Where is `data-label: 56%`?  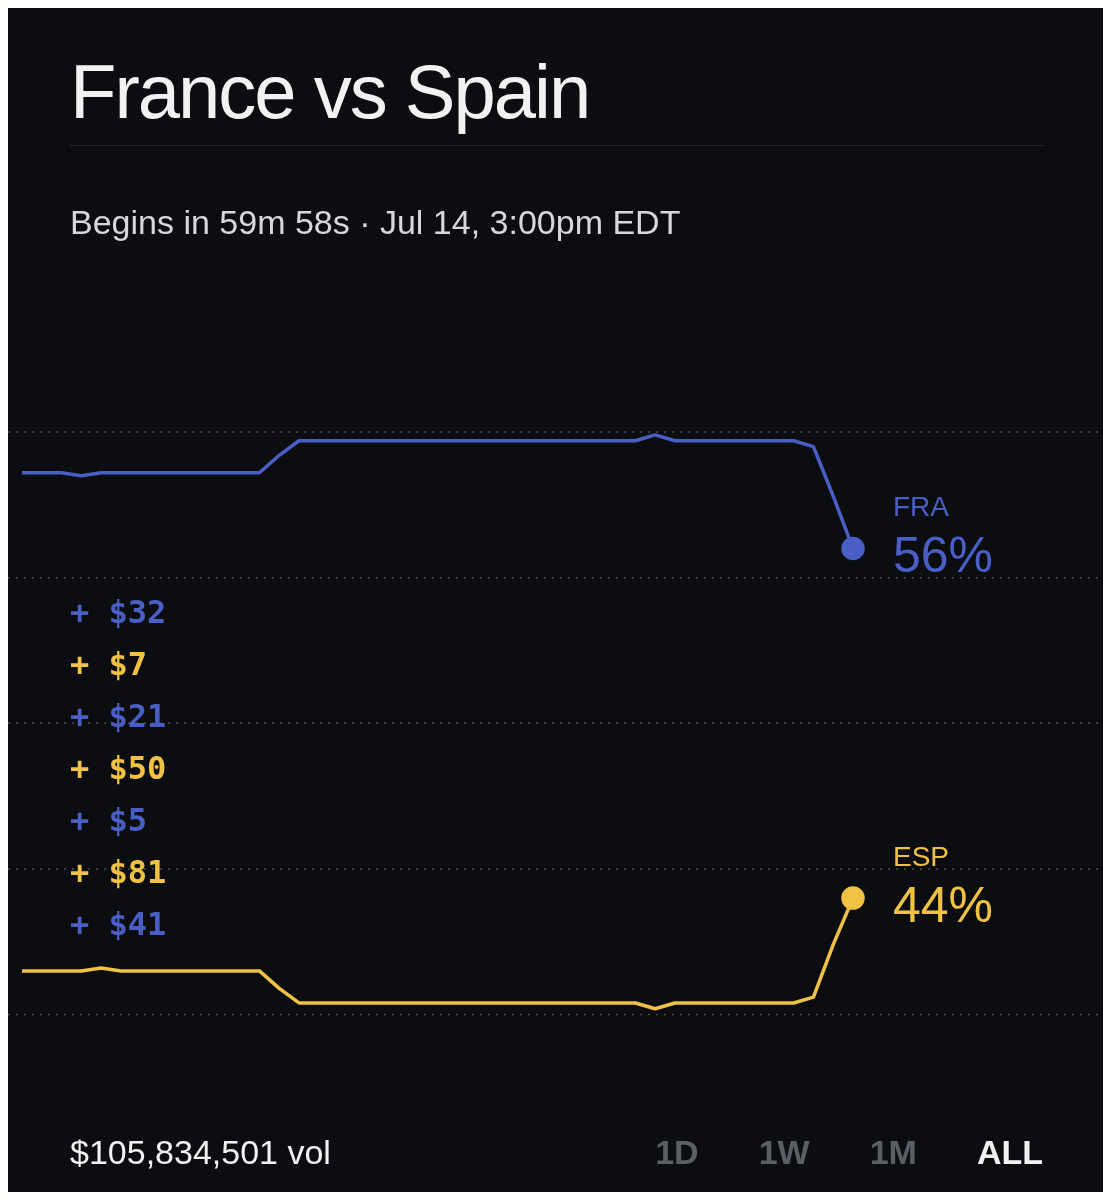 data-label: 56% is located at coordinates (943, 555).